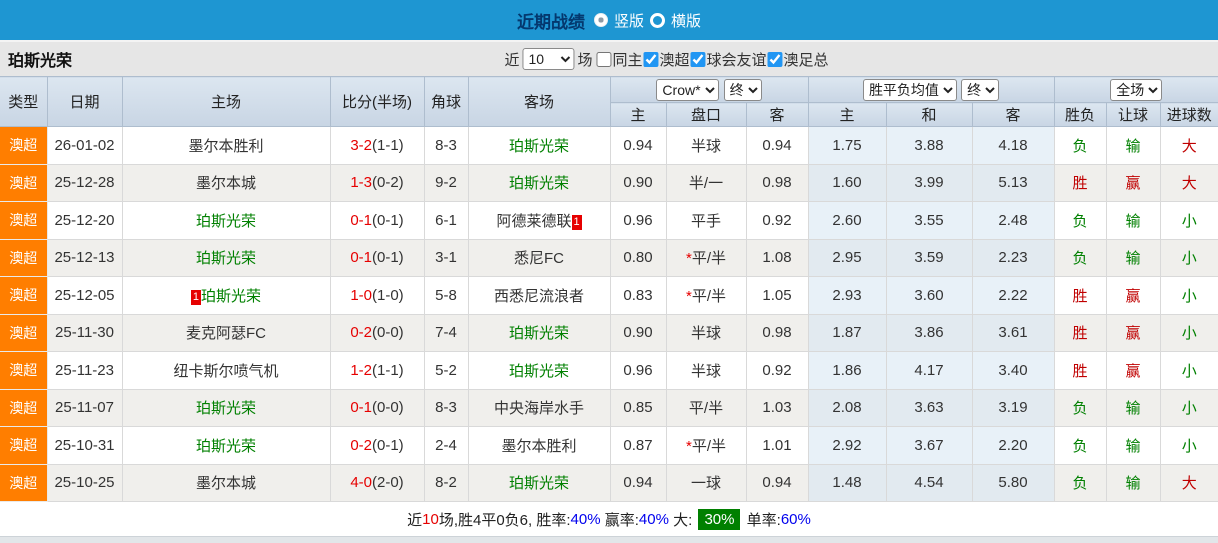 The height and width of the screenshot is (543, 1218). What do you see at coordinates (647, 20) in the screenshot?
I see `layout-radio-group: 竖版 横版` at bounding box center [647, 20].